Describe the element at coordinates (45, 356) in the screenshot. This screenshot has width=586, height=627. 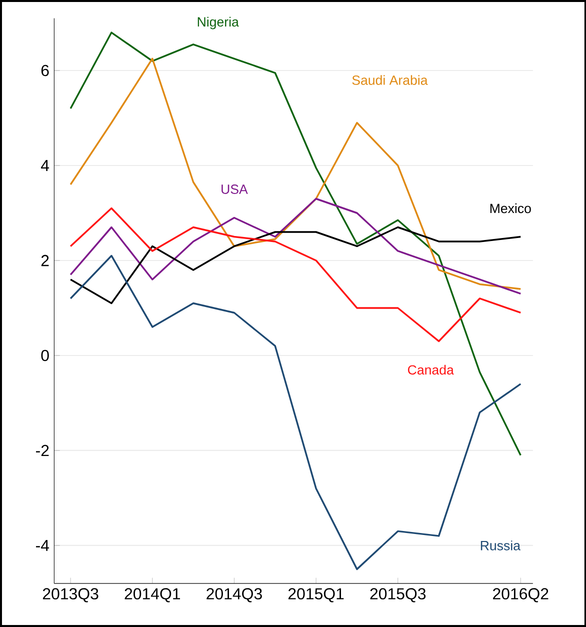
I see `y-tick-label: 0` at that location.